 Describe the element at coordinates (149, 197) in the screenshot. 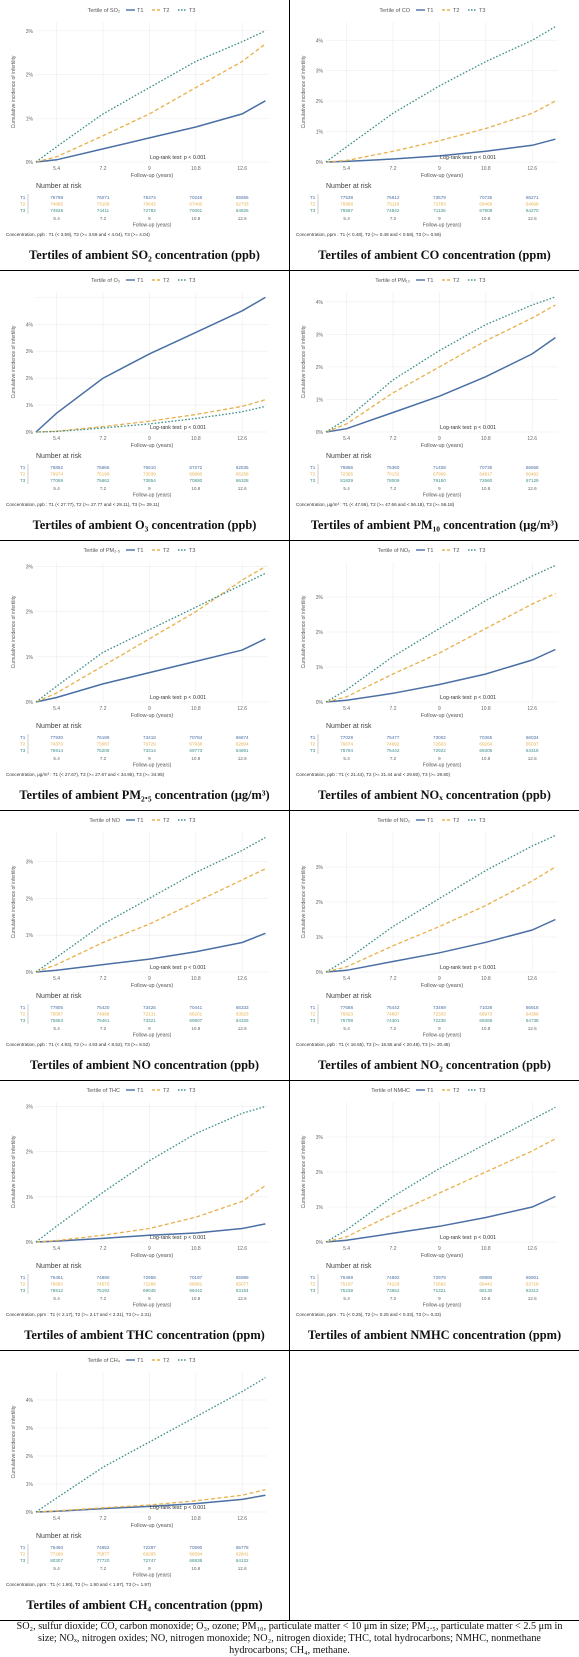

I see `risk-value: 75374` at that location.